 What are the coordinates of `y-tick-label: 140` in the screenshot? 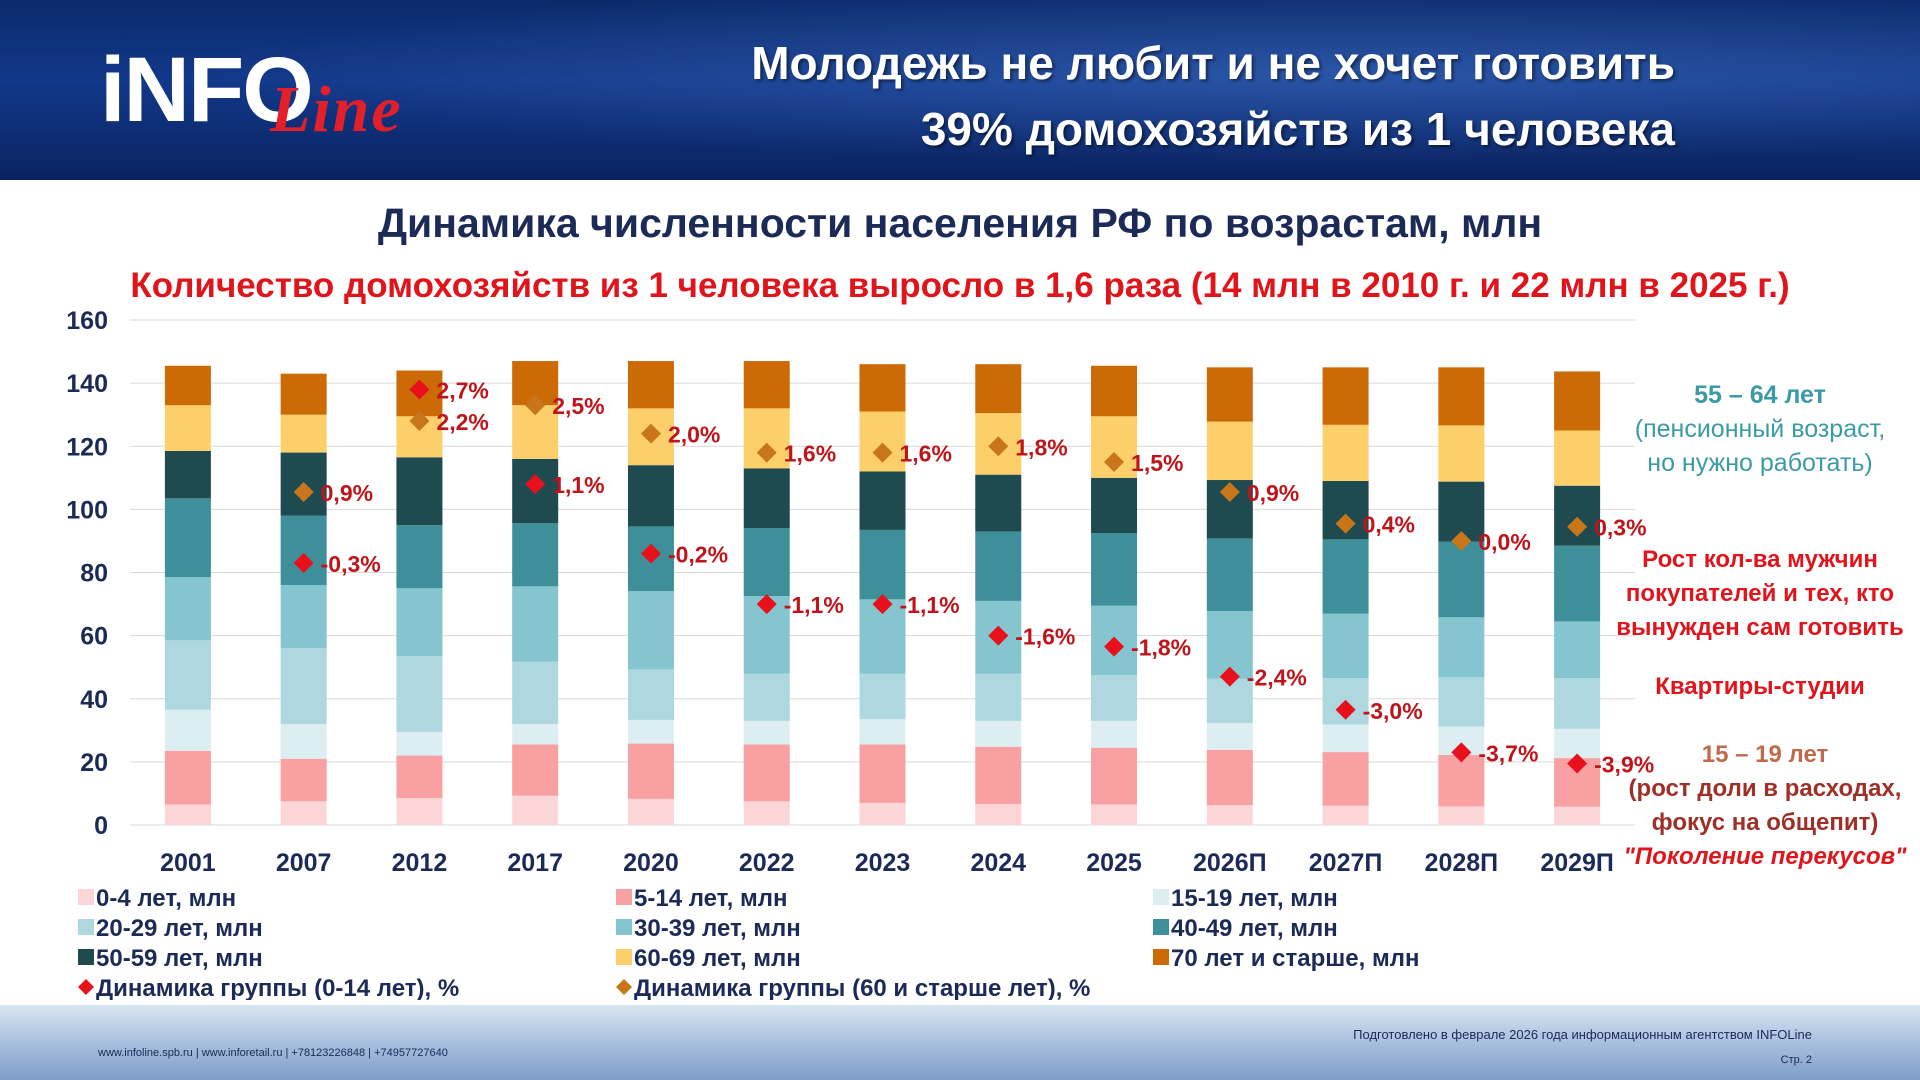 It's located at (87, 384).